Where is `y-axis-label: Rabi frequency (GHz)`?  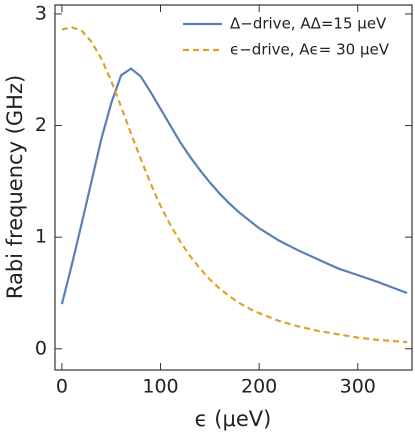 y-axis-label: Rabi frequency (GHz) is located at coordinates (15, 187).